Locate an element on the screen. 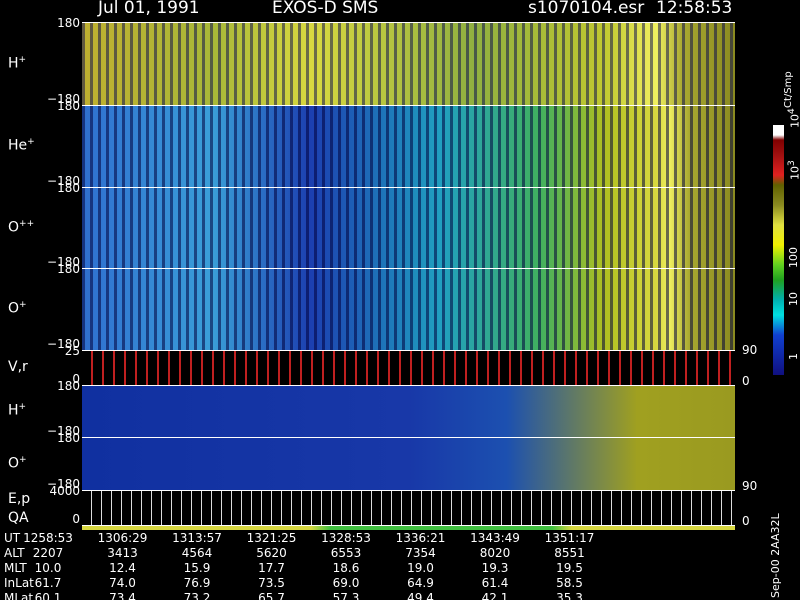 Image resolution: width=800 pixels, height=600 pixels. ephemeris-name: UT is located at coordinates (12, 538).